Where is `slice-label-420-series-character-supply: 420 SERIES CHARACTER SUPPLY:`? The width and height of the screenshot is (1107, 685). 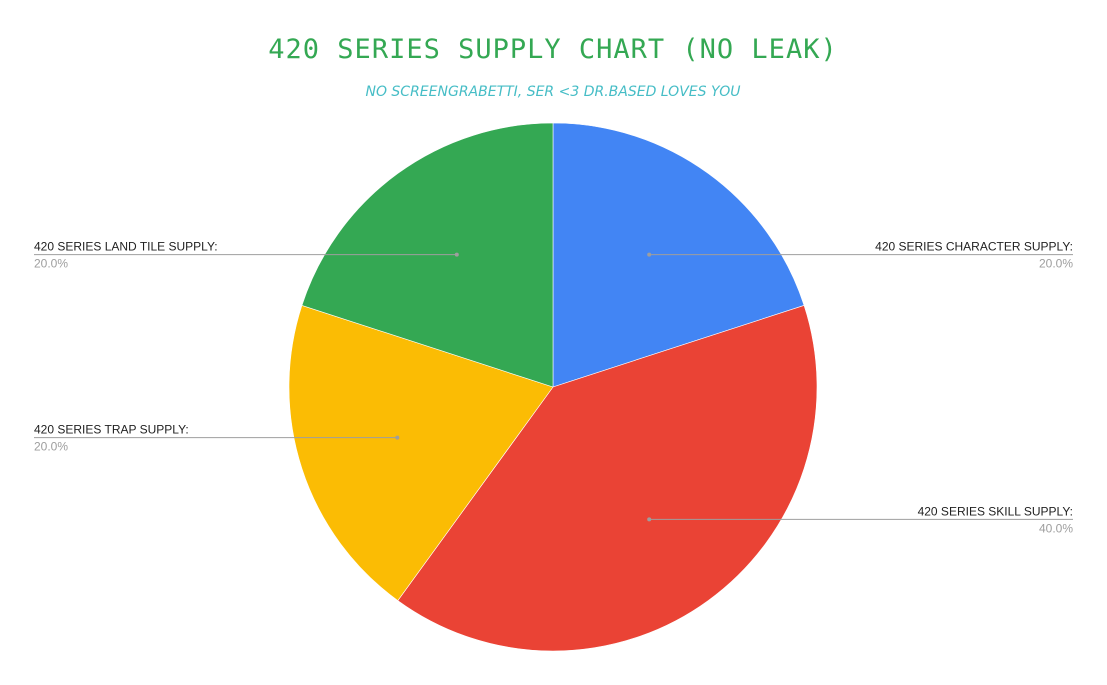
slice-label-420-series-character-supply: 420 SERIES CHARACTER SUPPLY: is located at coordinates (974, 247).